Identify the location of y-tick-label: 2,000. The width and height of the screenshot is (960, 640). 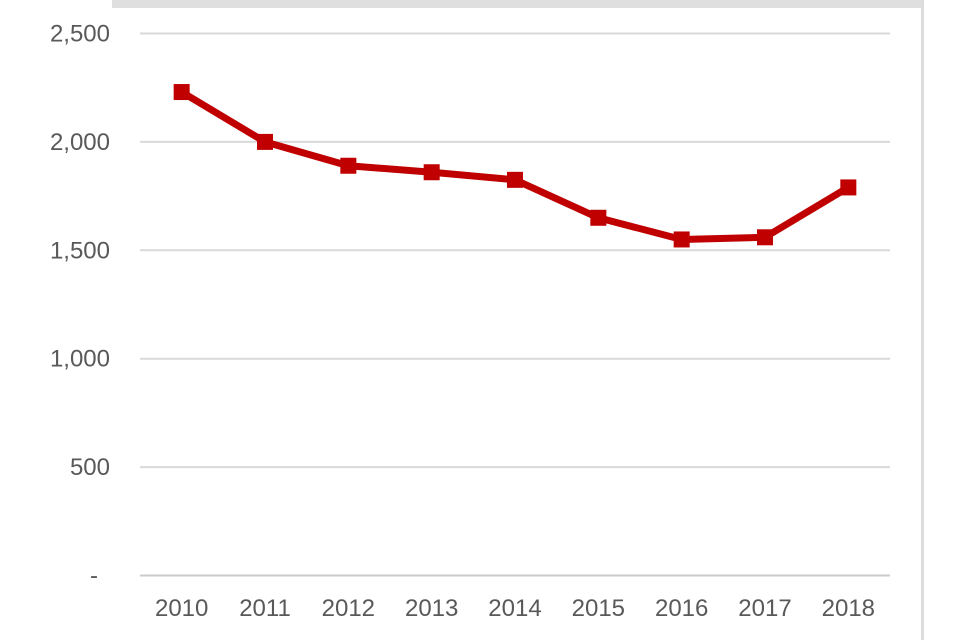
(80, 142).